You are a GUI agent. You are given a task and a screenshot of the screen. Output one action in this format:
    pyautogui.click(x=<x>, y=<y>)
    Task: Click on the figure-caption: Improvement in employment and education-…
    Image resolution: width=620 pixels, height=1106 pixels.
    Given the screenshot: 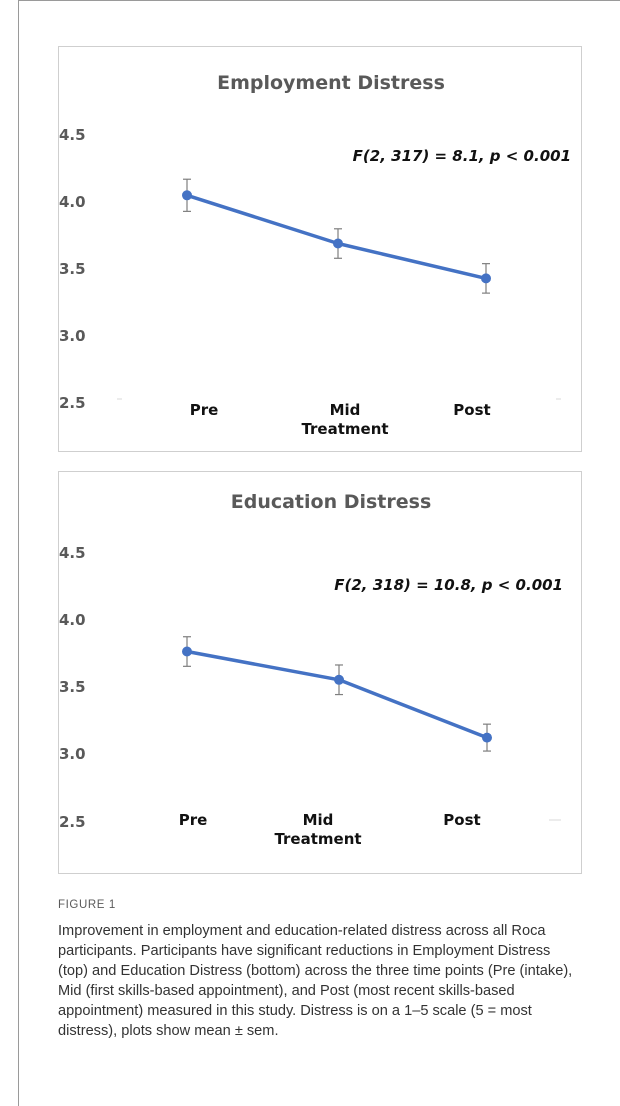 What is the action you would take?
    pyautogui.click(x=315, y=981)
    